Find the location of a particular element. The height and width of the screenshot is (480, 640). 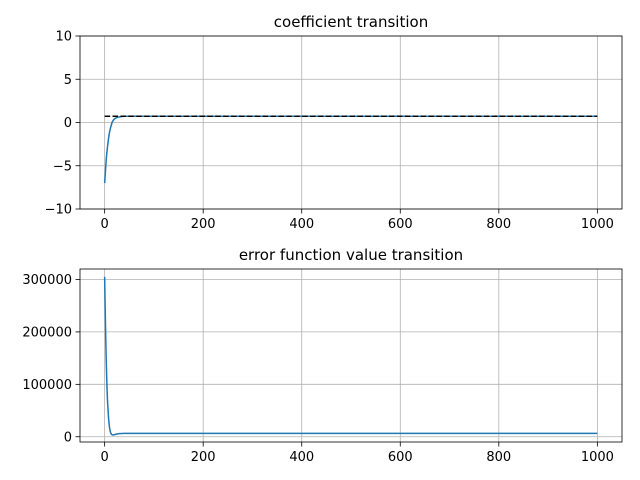

coef-y-tick-label: −10 is located at coordinates (58, 210).